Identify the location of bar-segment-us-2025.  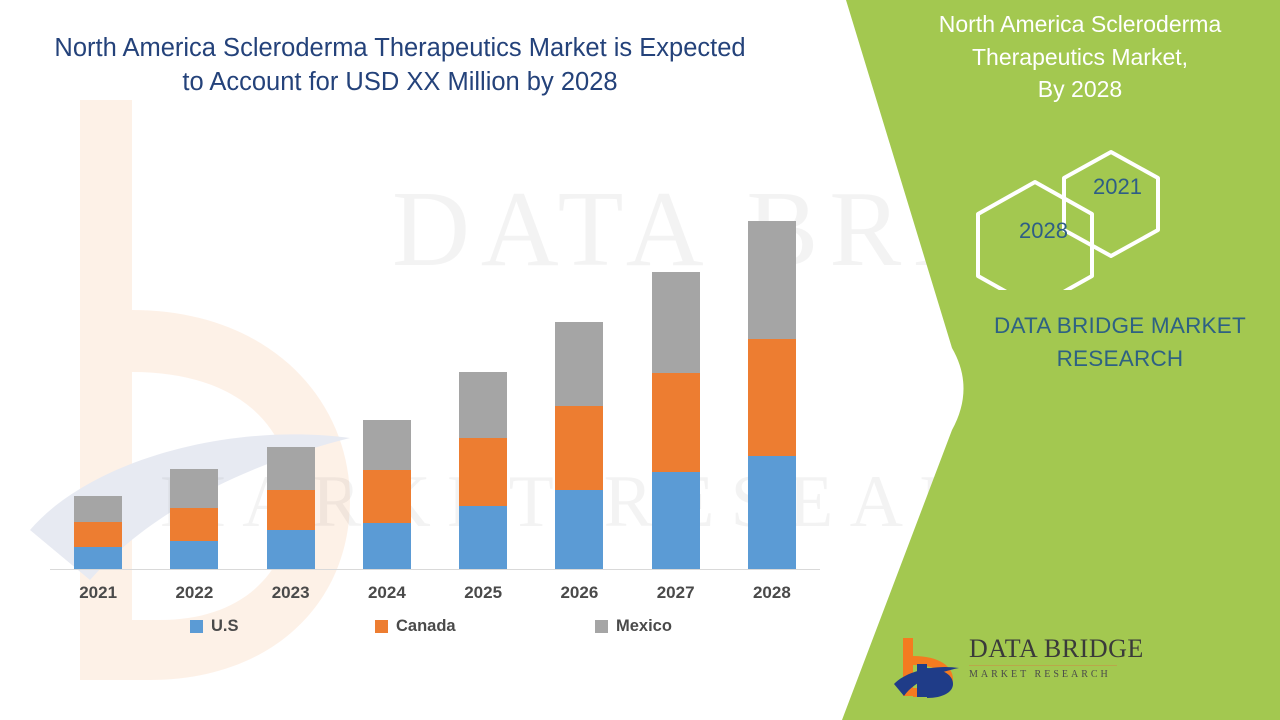
(483, 537).